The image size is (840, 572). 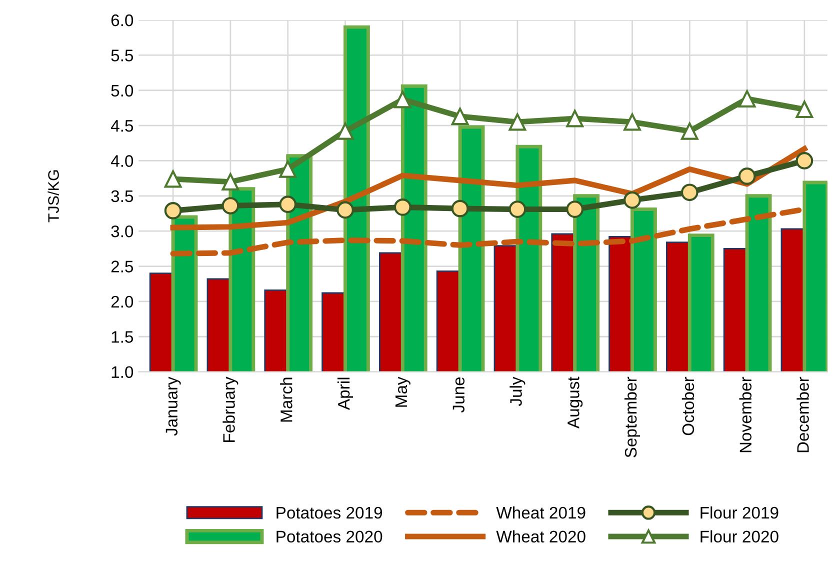 I want to click on legend-label: Flour 2019, so click(x=739, y=512).